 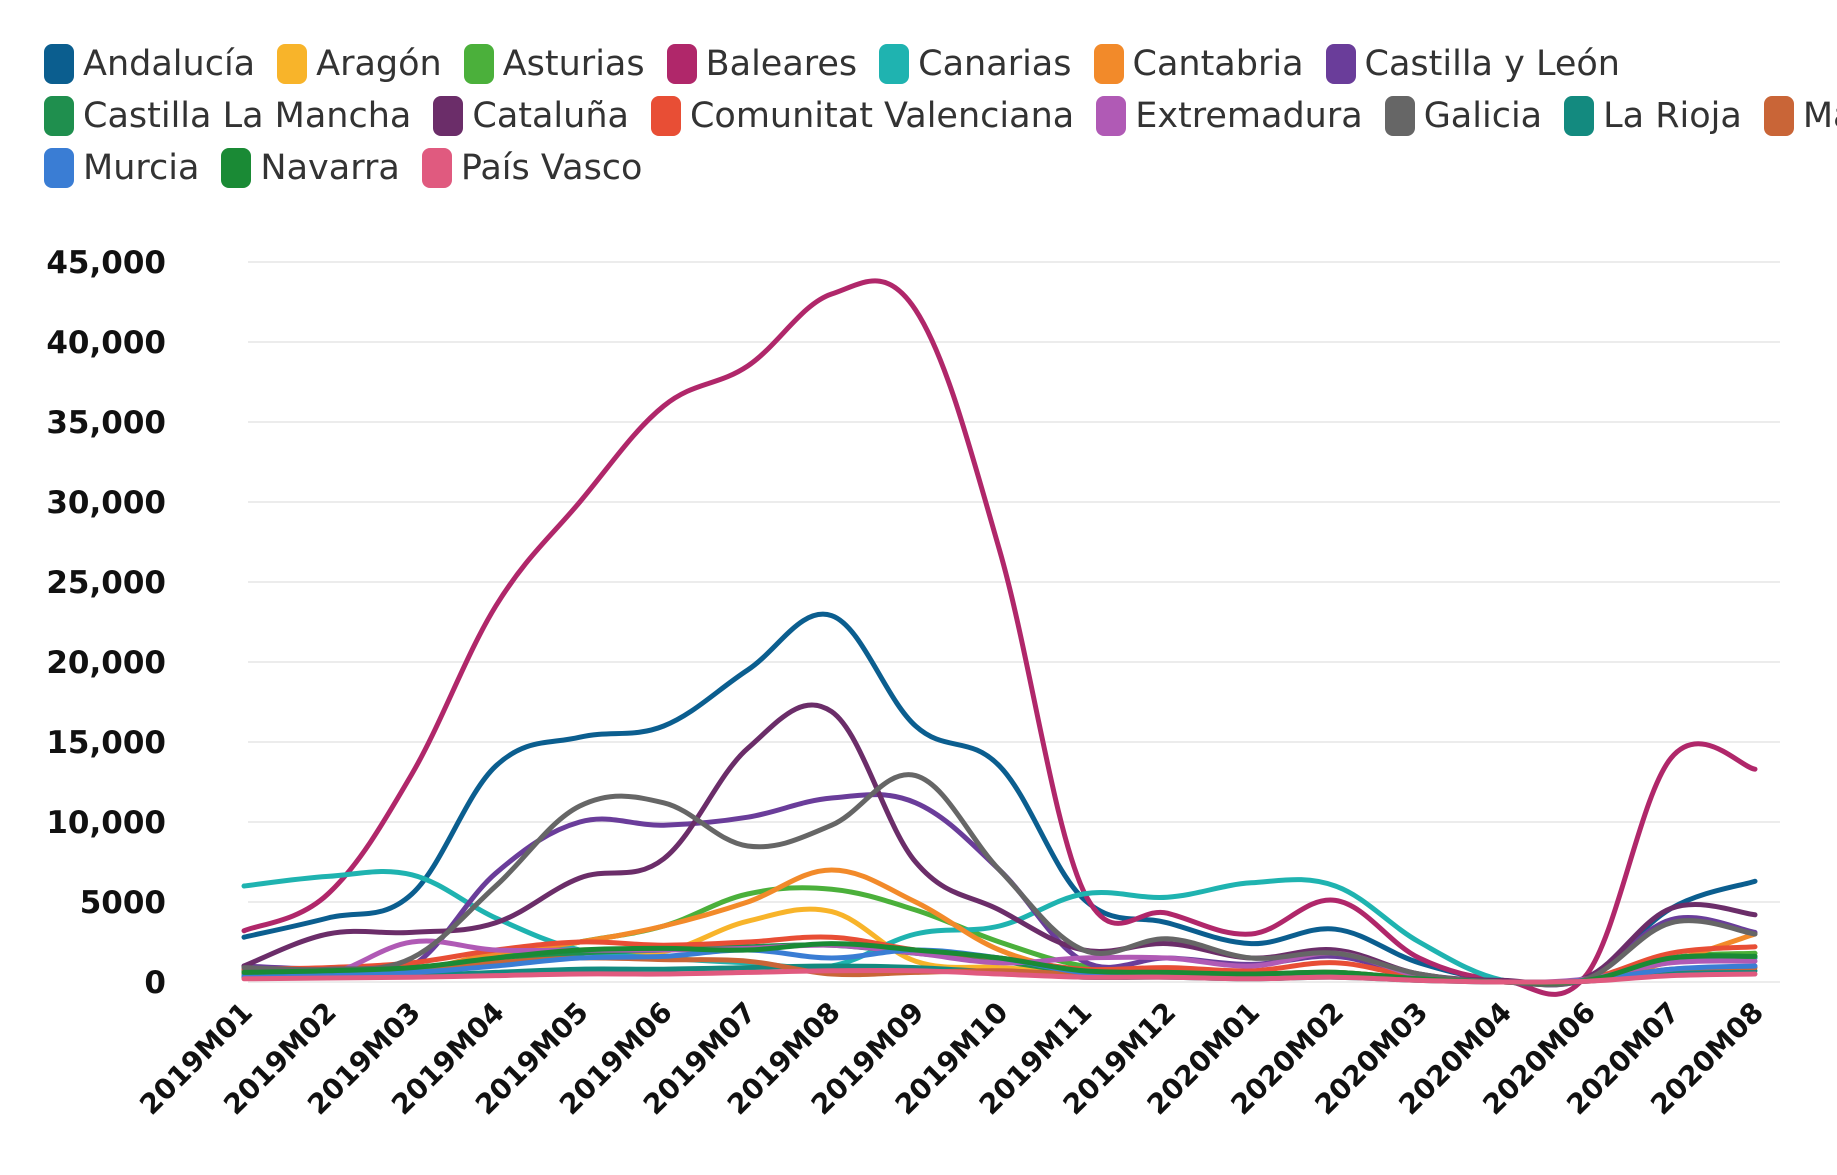 I want to click on legend-label: Murcia, so click(x=141, y=168).